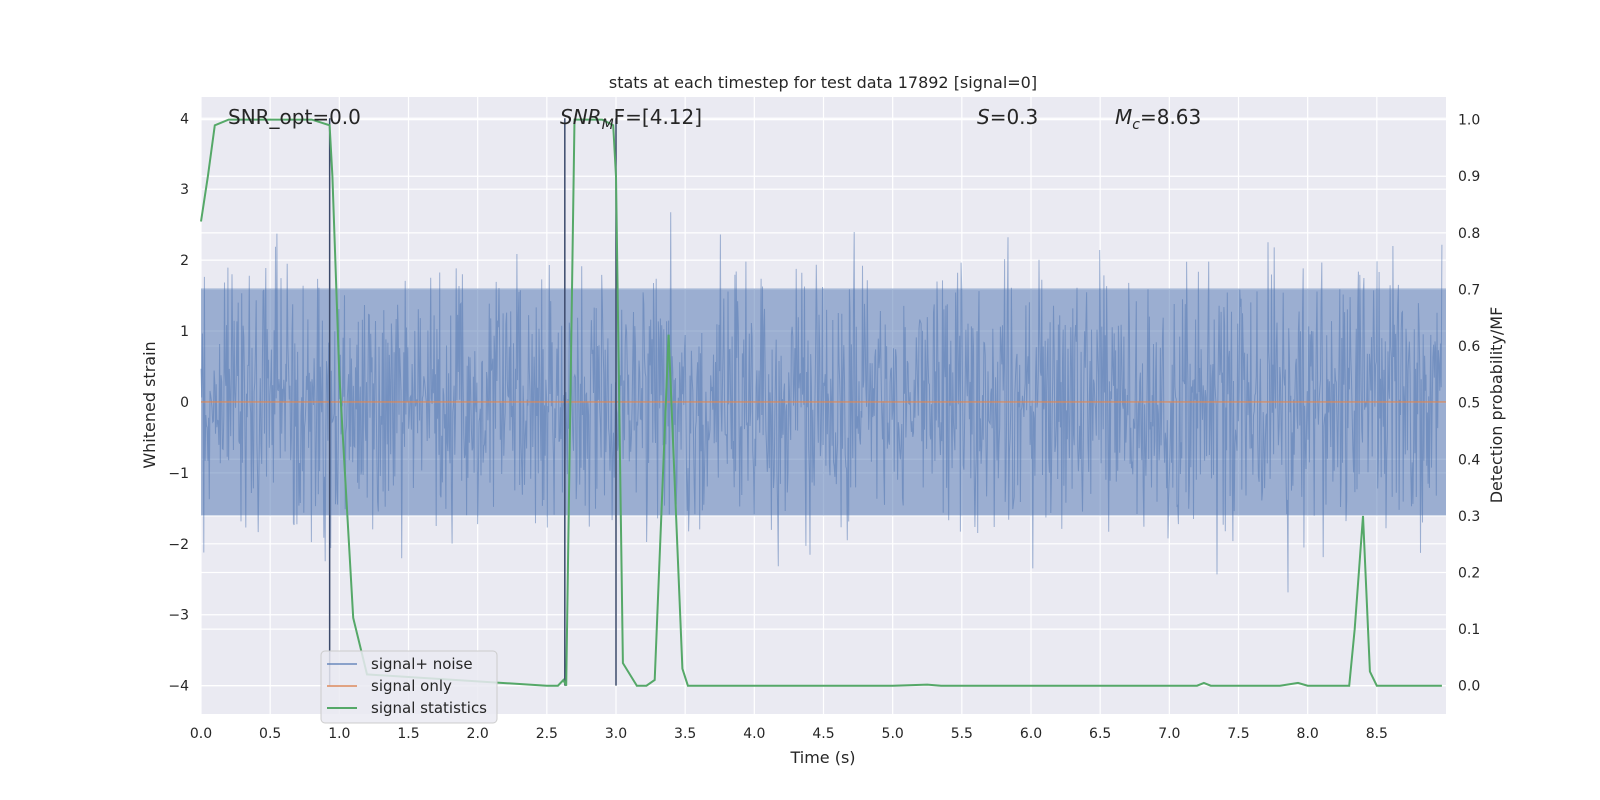 The height and width of the screenshot is (800, 1600). Describe the element at coordinates (547, 734) in the screenshot. I see `x-tick-5: 2.5` at that location.